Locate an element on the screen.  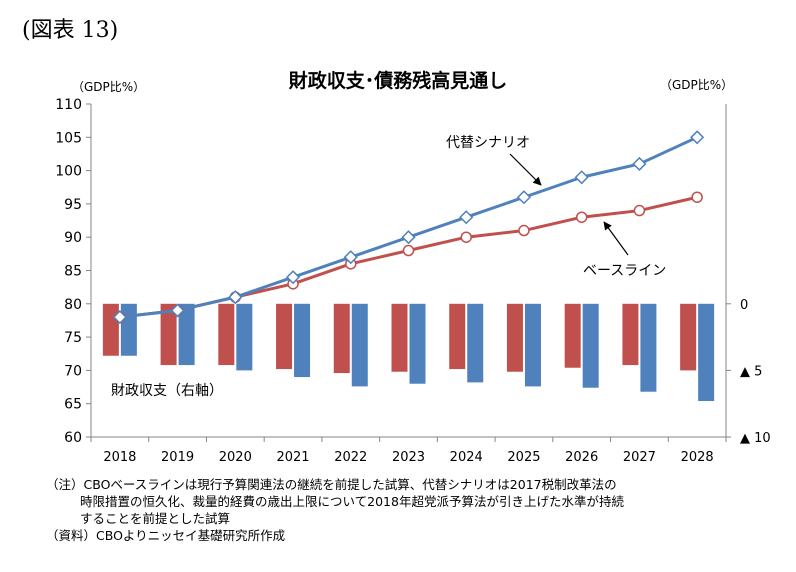
source-line: （資料）CBOよりニッセイ基礎研究所作成 is located at coordinates (166, 535).